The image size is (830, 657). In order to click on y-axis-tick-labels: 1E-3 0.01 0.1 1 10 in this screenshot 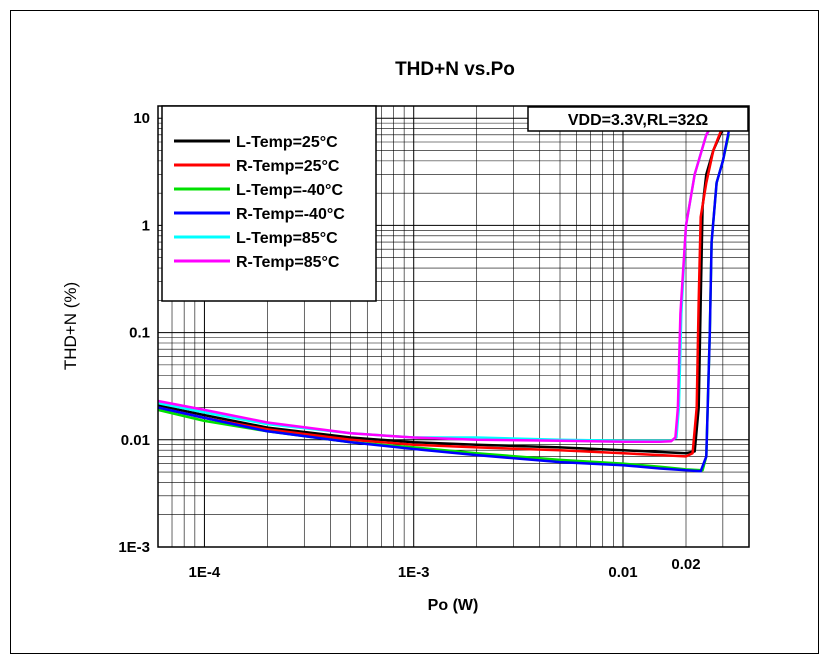, I will do `click(134, 333)`.